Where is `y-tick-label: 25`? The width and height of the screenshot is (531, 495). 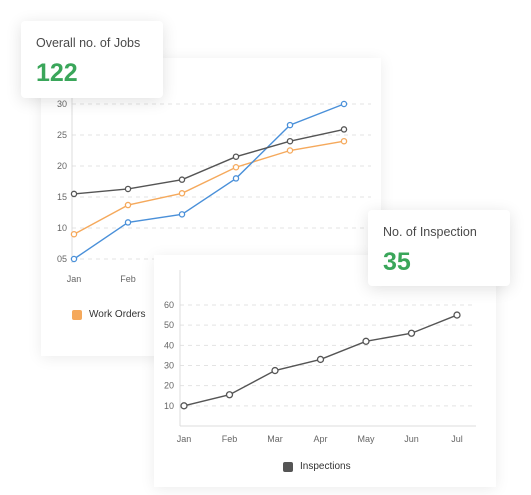
y-tick-label: 25 is located at coordinates (62, 135).